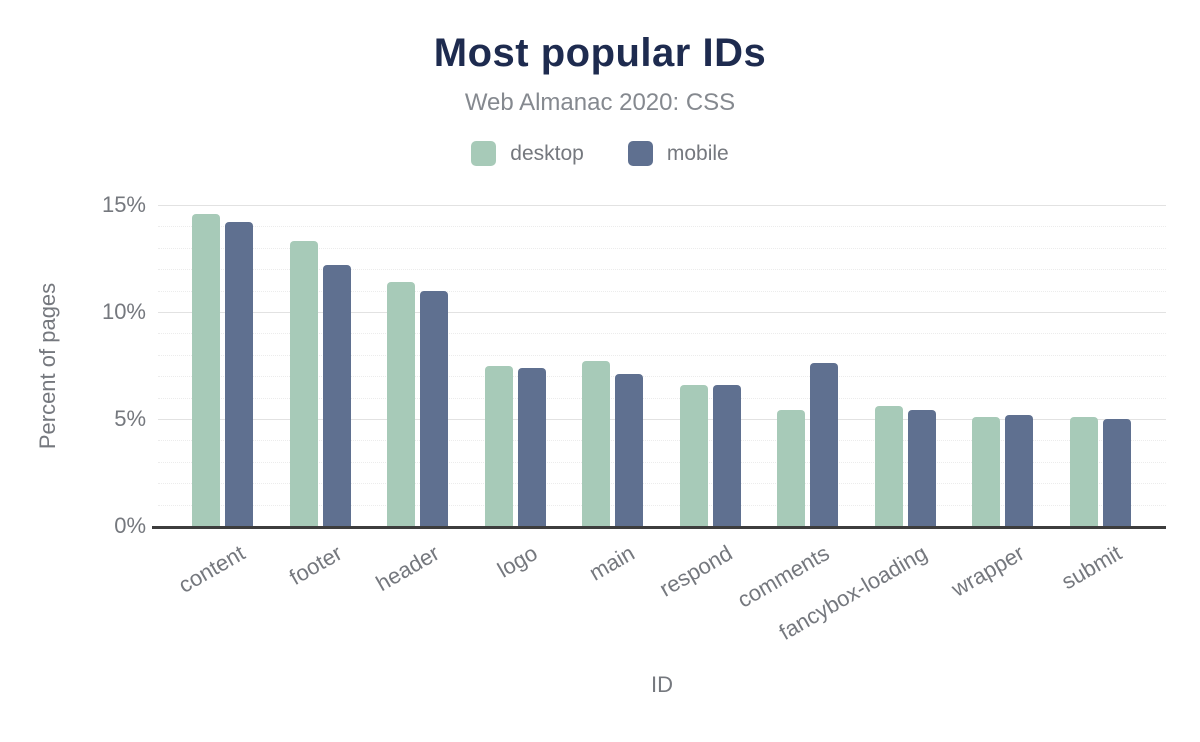 This screenshot has height=742, width=1200. Describe the element at coordinates (662, 684) in the screenshot. I see `x-axis-title: ID` at that location.